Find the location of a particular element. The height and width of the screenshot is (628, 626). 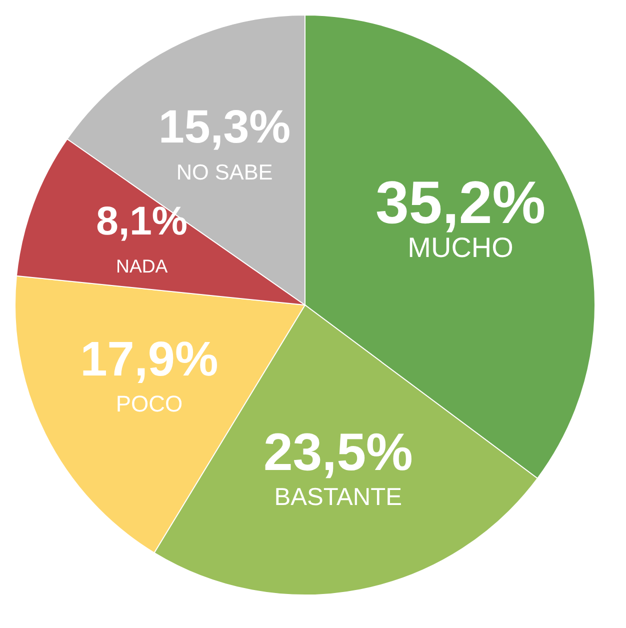

slice-label: NO SABE is located at coordinates (224, 172).